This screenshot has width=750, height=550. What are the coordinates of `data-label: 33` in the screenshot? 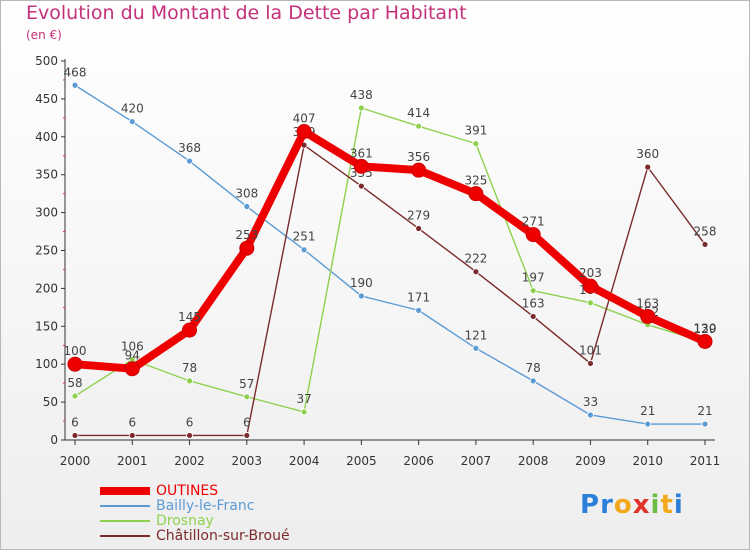 It's located at (590, 402).